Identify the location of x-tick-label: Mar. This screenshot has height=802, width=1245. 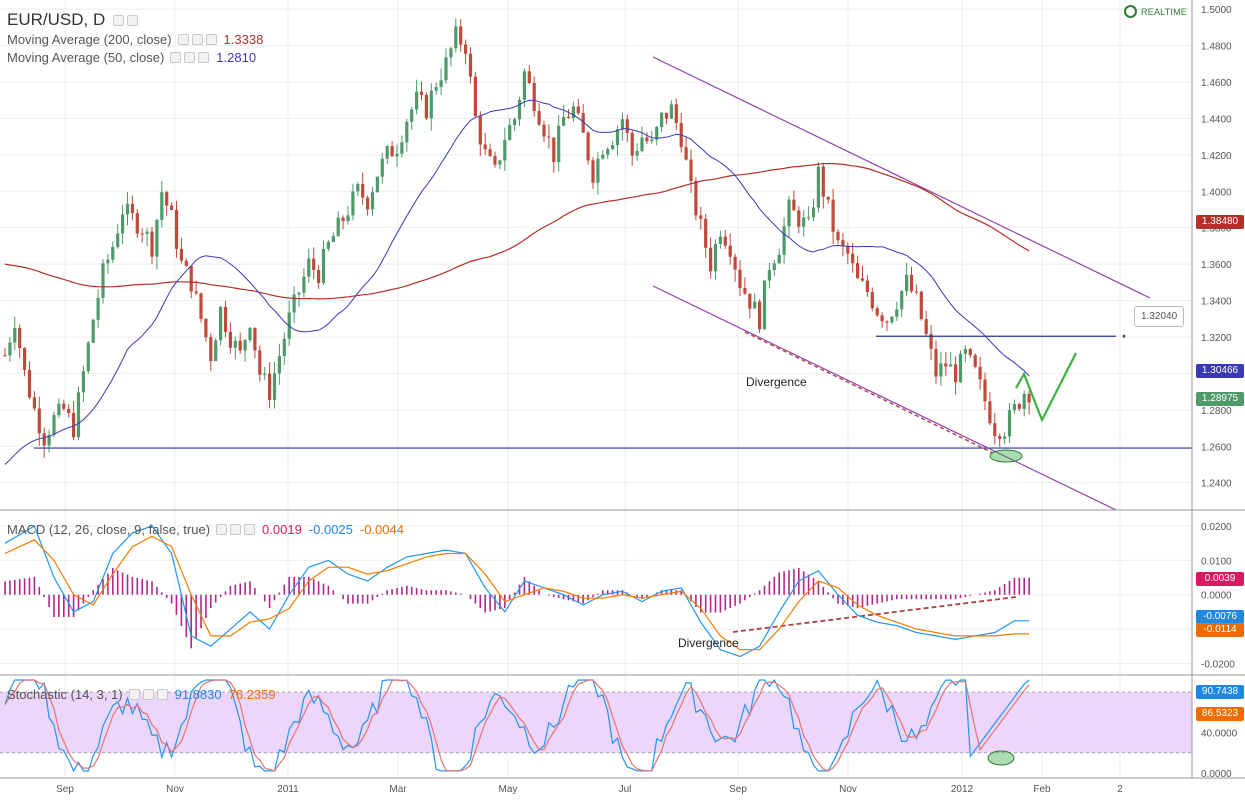
(398, 789).